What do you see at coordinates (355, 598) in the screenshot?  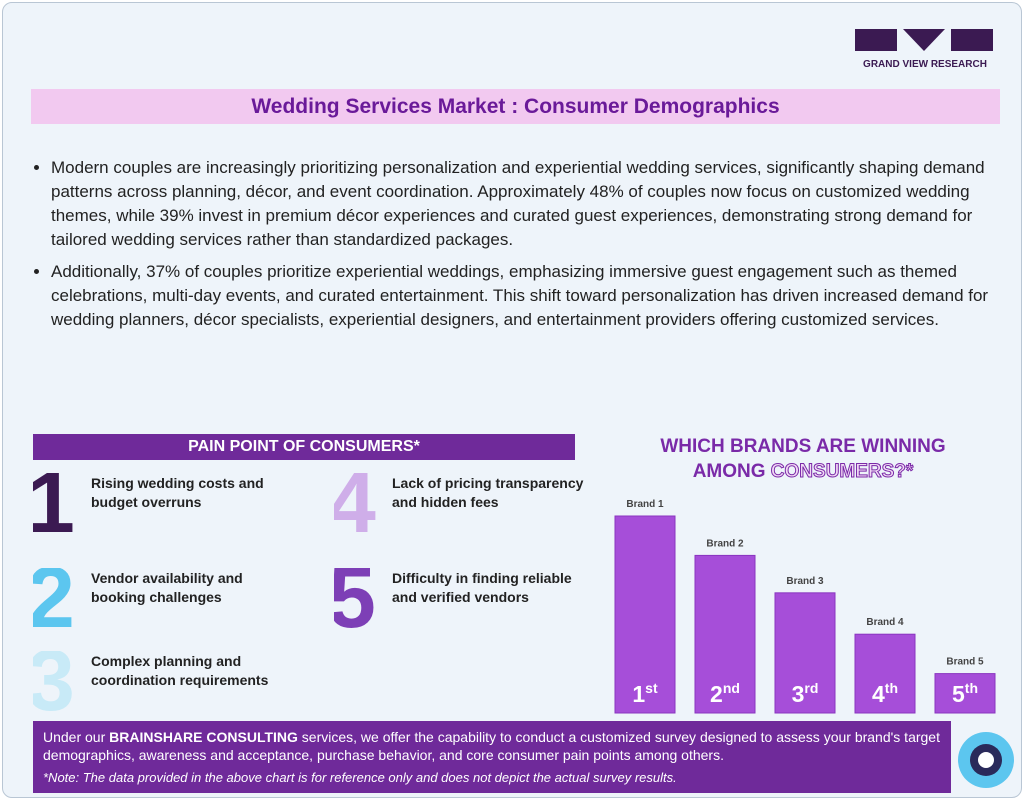 I see `pain-icon: 5` at bounding box center [355, 598].